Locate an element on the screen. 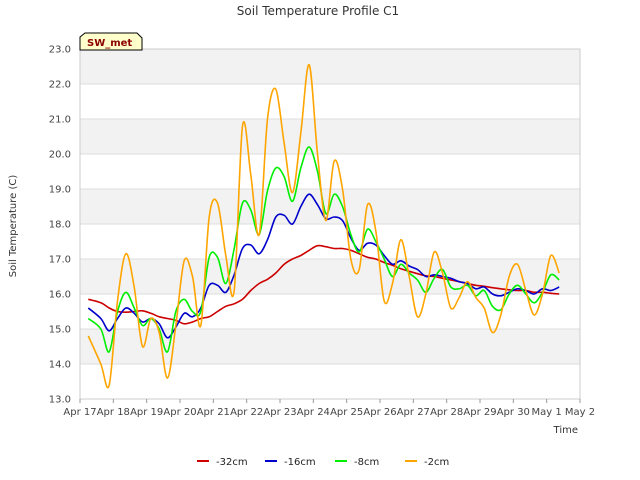  y-tick-label: 16.0 is located at coordinates (60, 295).